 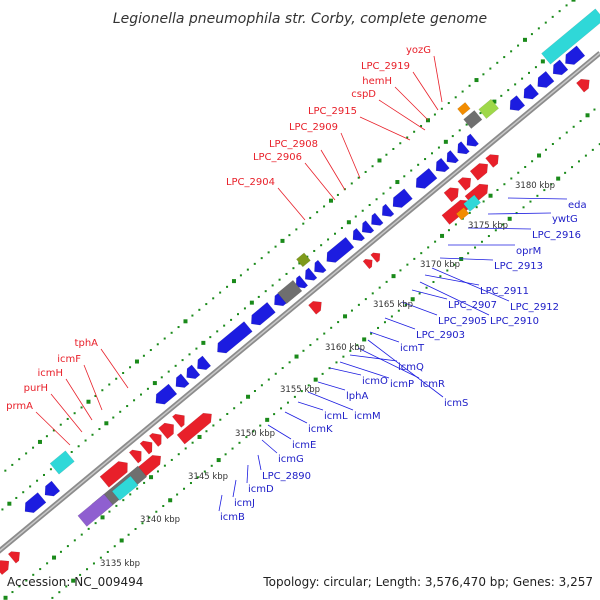 What do you see at coordinates (87, 343) in the screenshot?
I see `forward-gene-label: tphA` at bounding box center [87, 343].